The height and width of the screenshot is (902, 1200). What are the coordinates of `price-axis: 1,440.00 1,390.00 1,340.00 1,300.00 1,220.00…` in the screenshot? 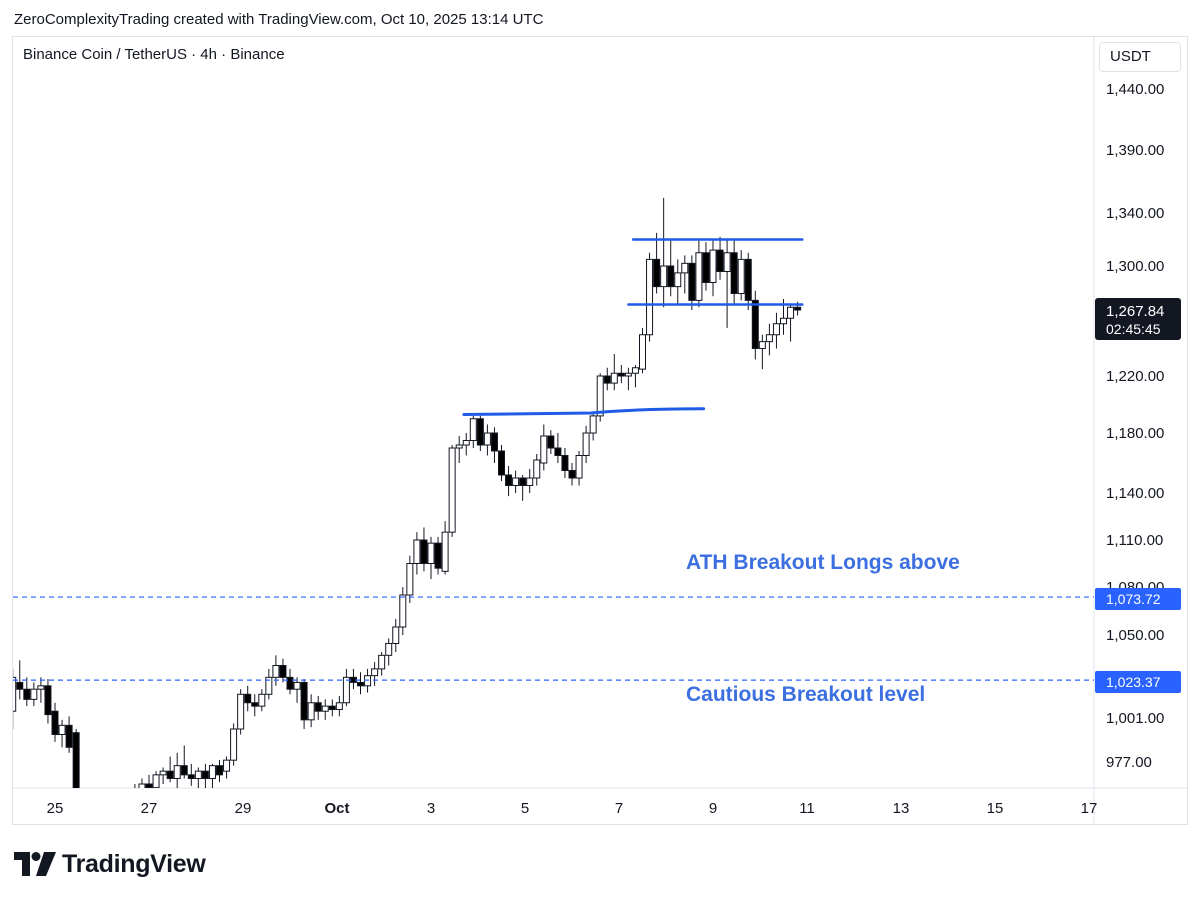 It's located at (1135, 426).